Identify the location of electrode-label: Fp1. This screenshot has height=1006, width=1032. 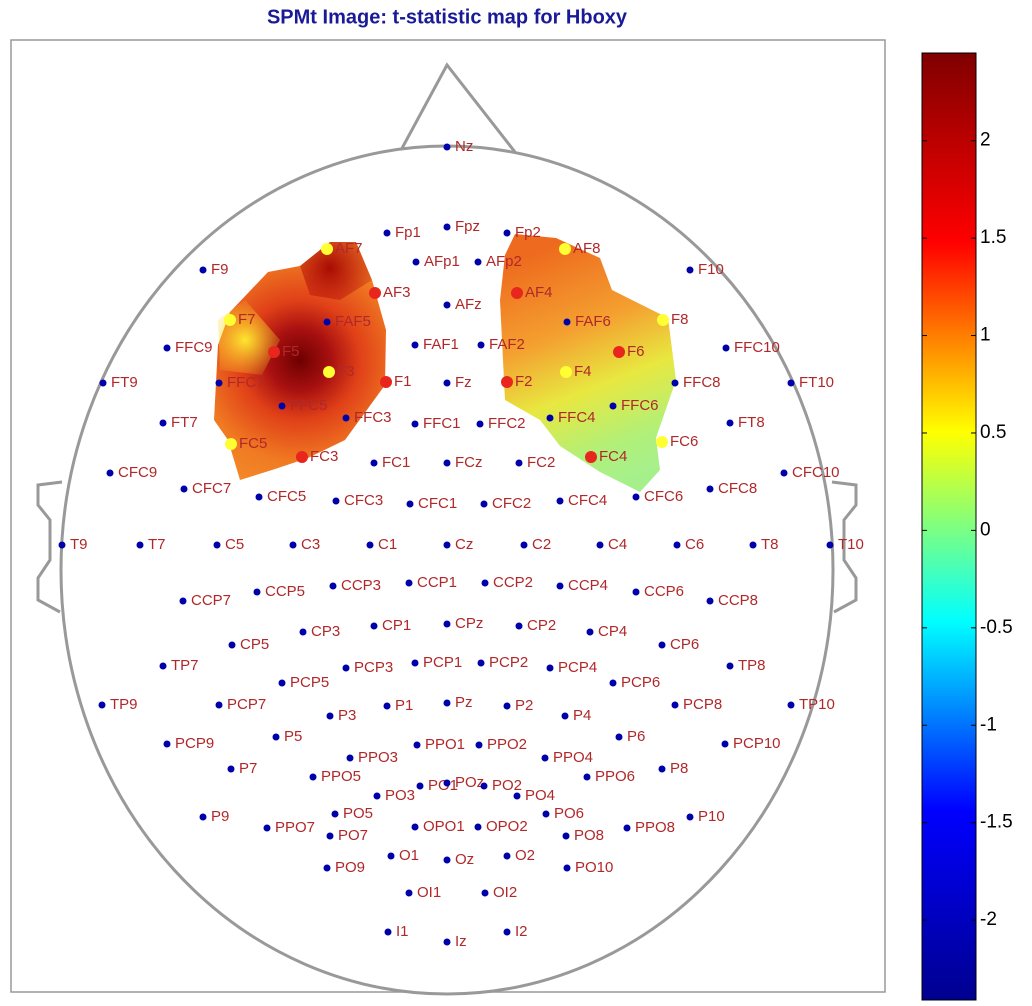
(408, 232).